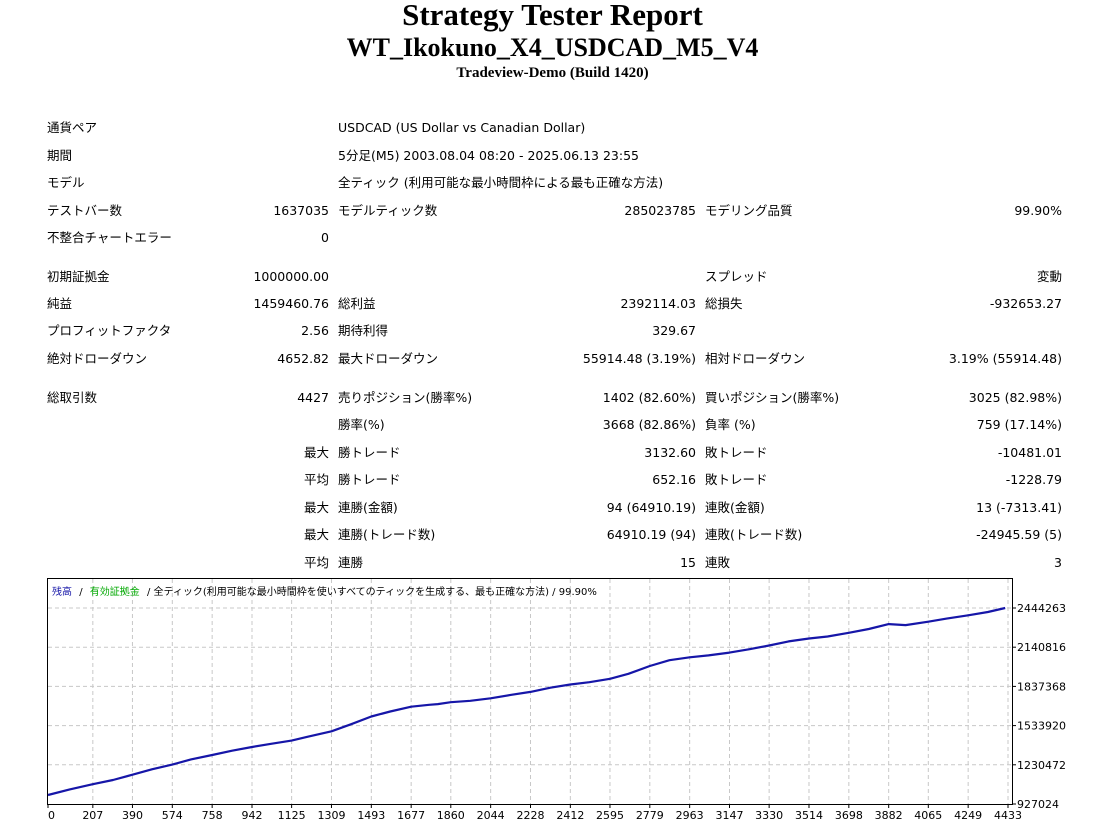  Describe the element at coordinates (371, 815) in the screenshot. I see `x-tick-label: 1493` at that location.